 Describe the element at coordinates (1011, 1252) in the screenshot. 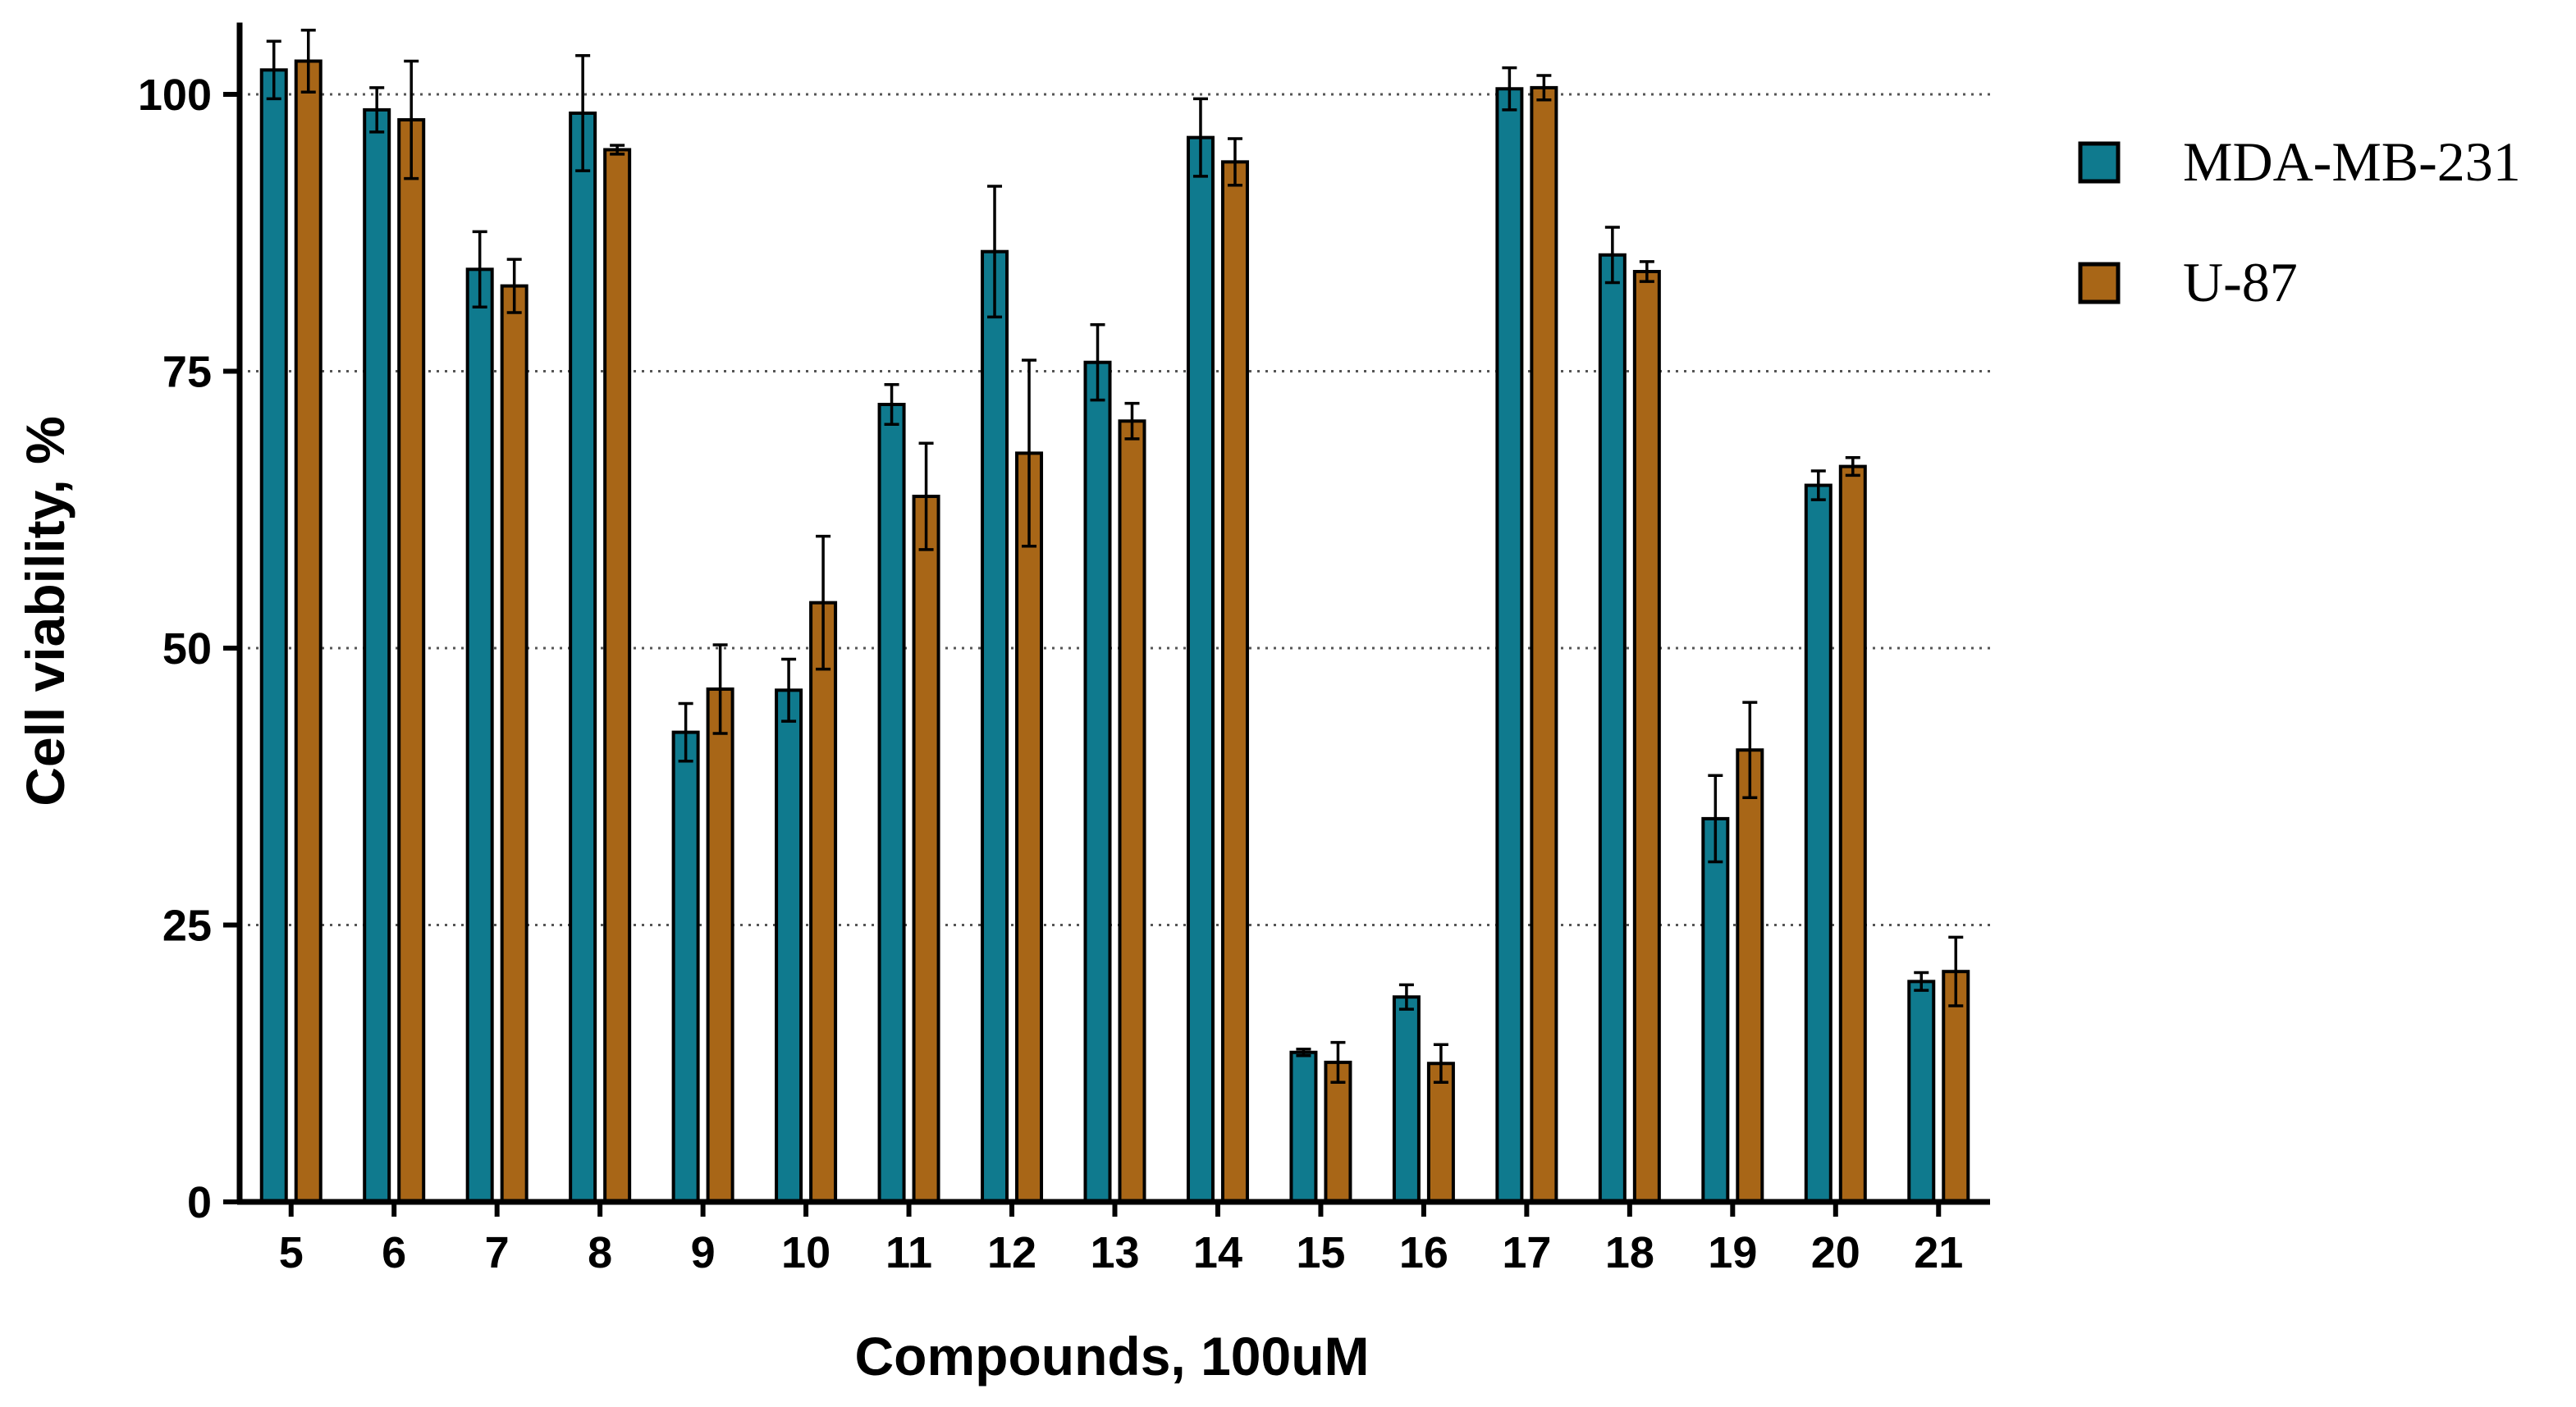

I see `x-tick-label-12: 12` at that location.